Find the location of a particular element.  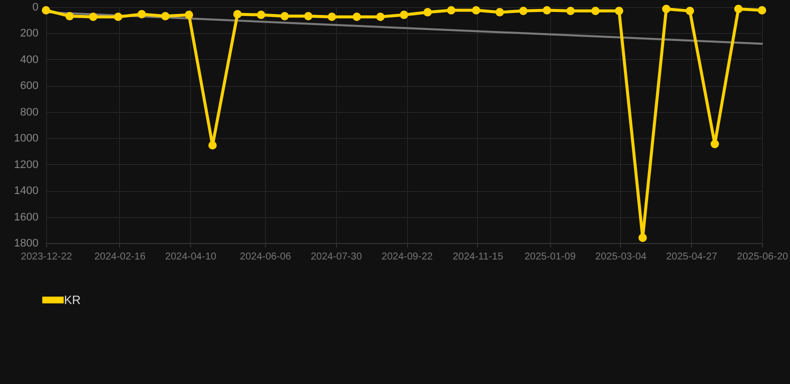

y-tick-label: 800 is located at coordinates (29, 112).